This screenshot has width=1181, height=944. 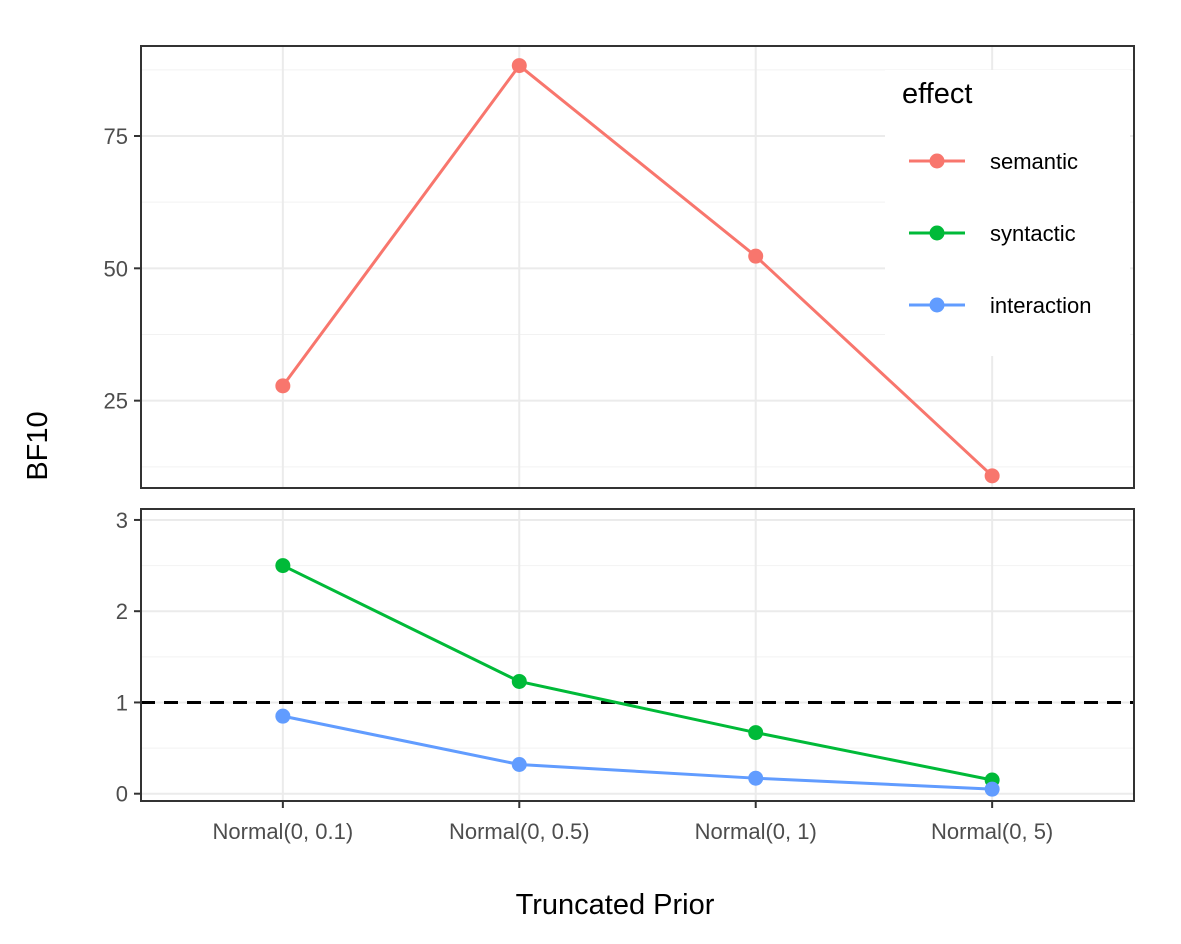 I want to click on x-tick-label: Normal(0, 1), so click(x=756, y=831).